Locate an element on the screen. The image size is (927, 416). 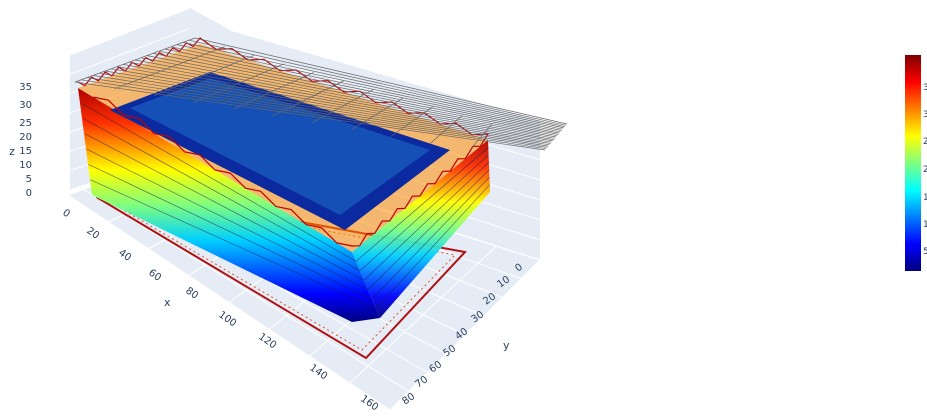
z-tick-label: 0 is located at coordinates (29, 193).